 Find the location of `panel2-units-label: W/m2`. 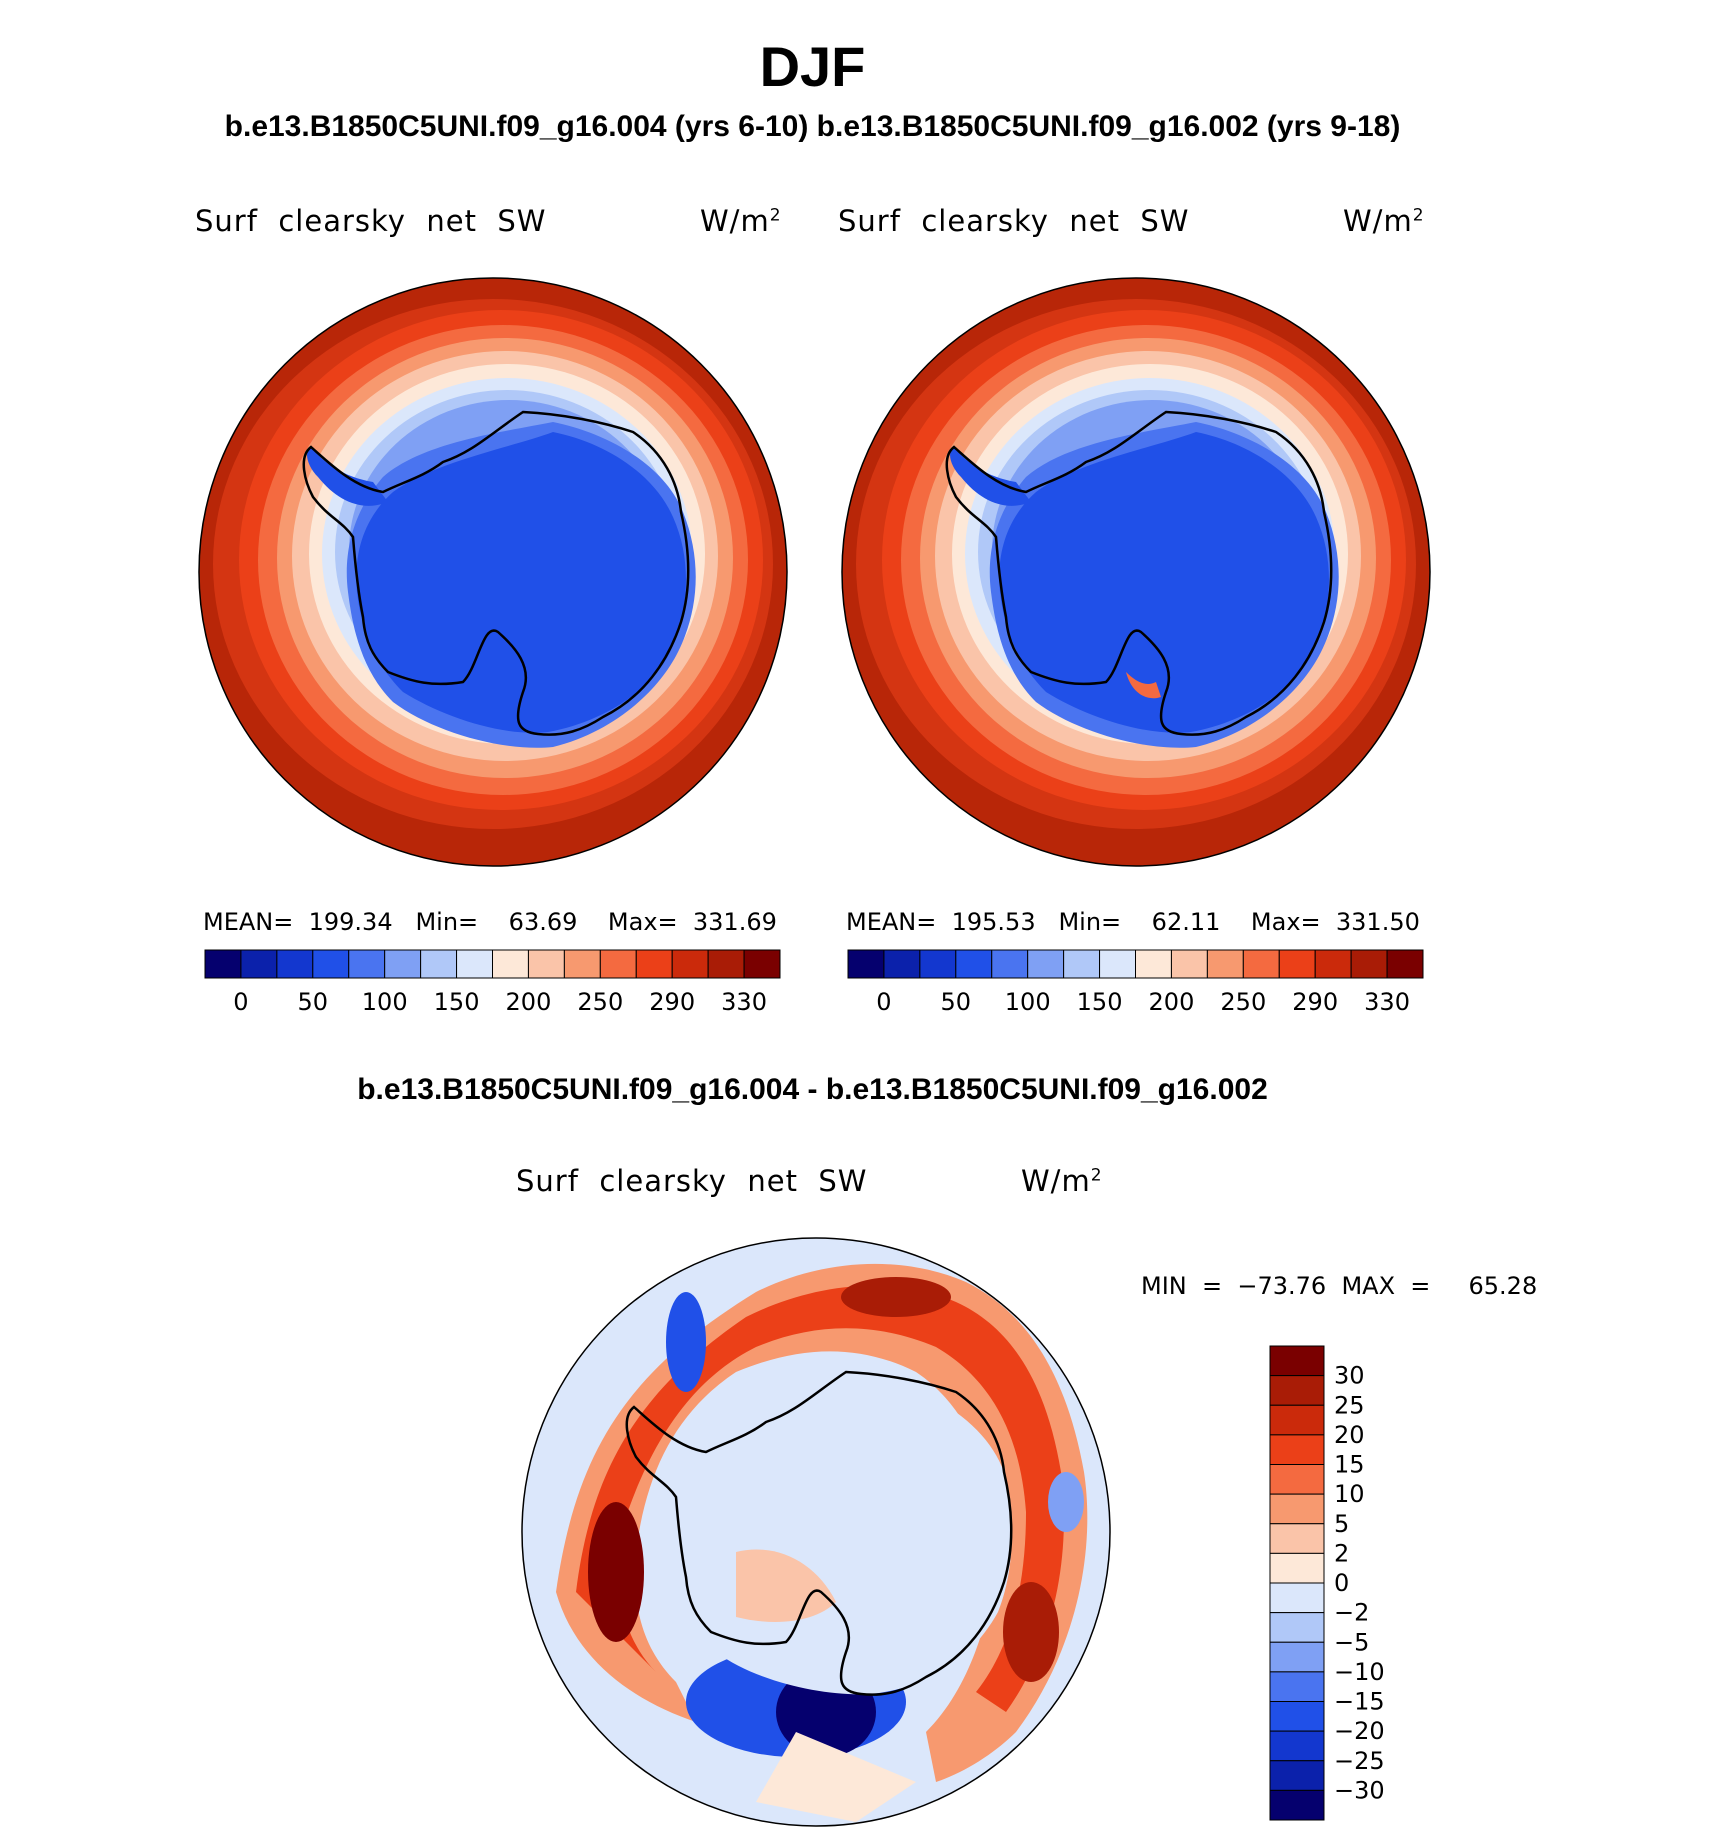

panel2-units-label: W/m2 is located at coordinates (1384, 221).